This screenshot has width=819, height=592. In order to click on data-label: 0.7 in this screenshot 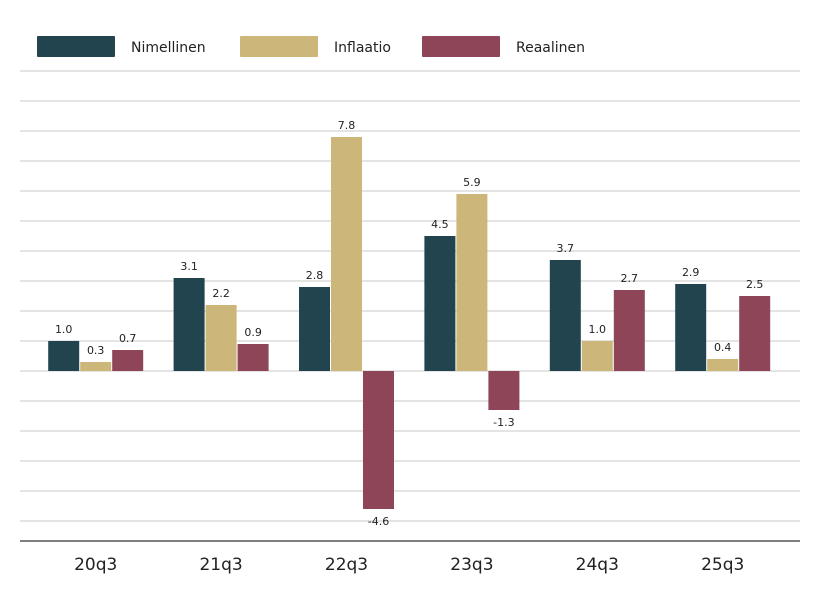, I will do `click(128, 338)`.